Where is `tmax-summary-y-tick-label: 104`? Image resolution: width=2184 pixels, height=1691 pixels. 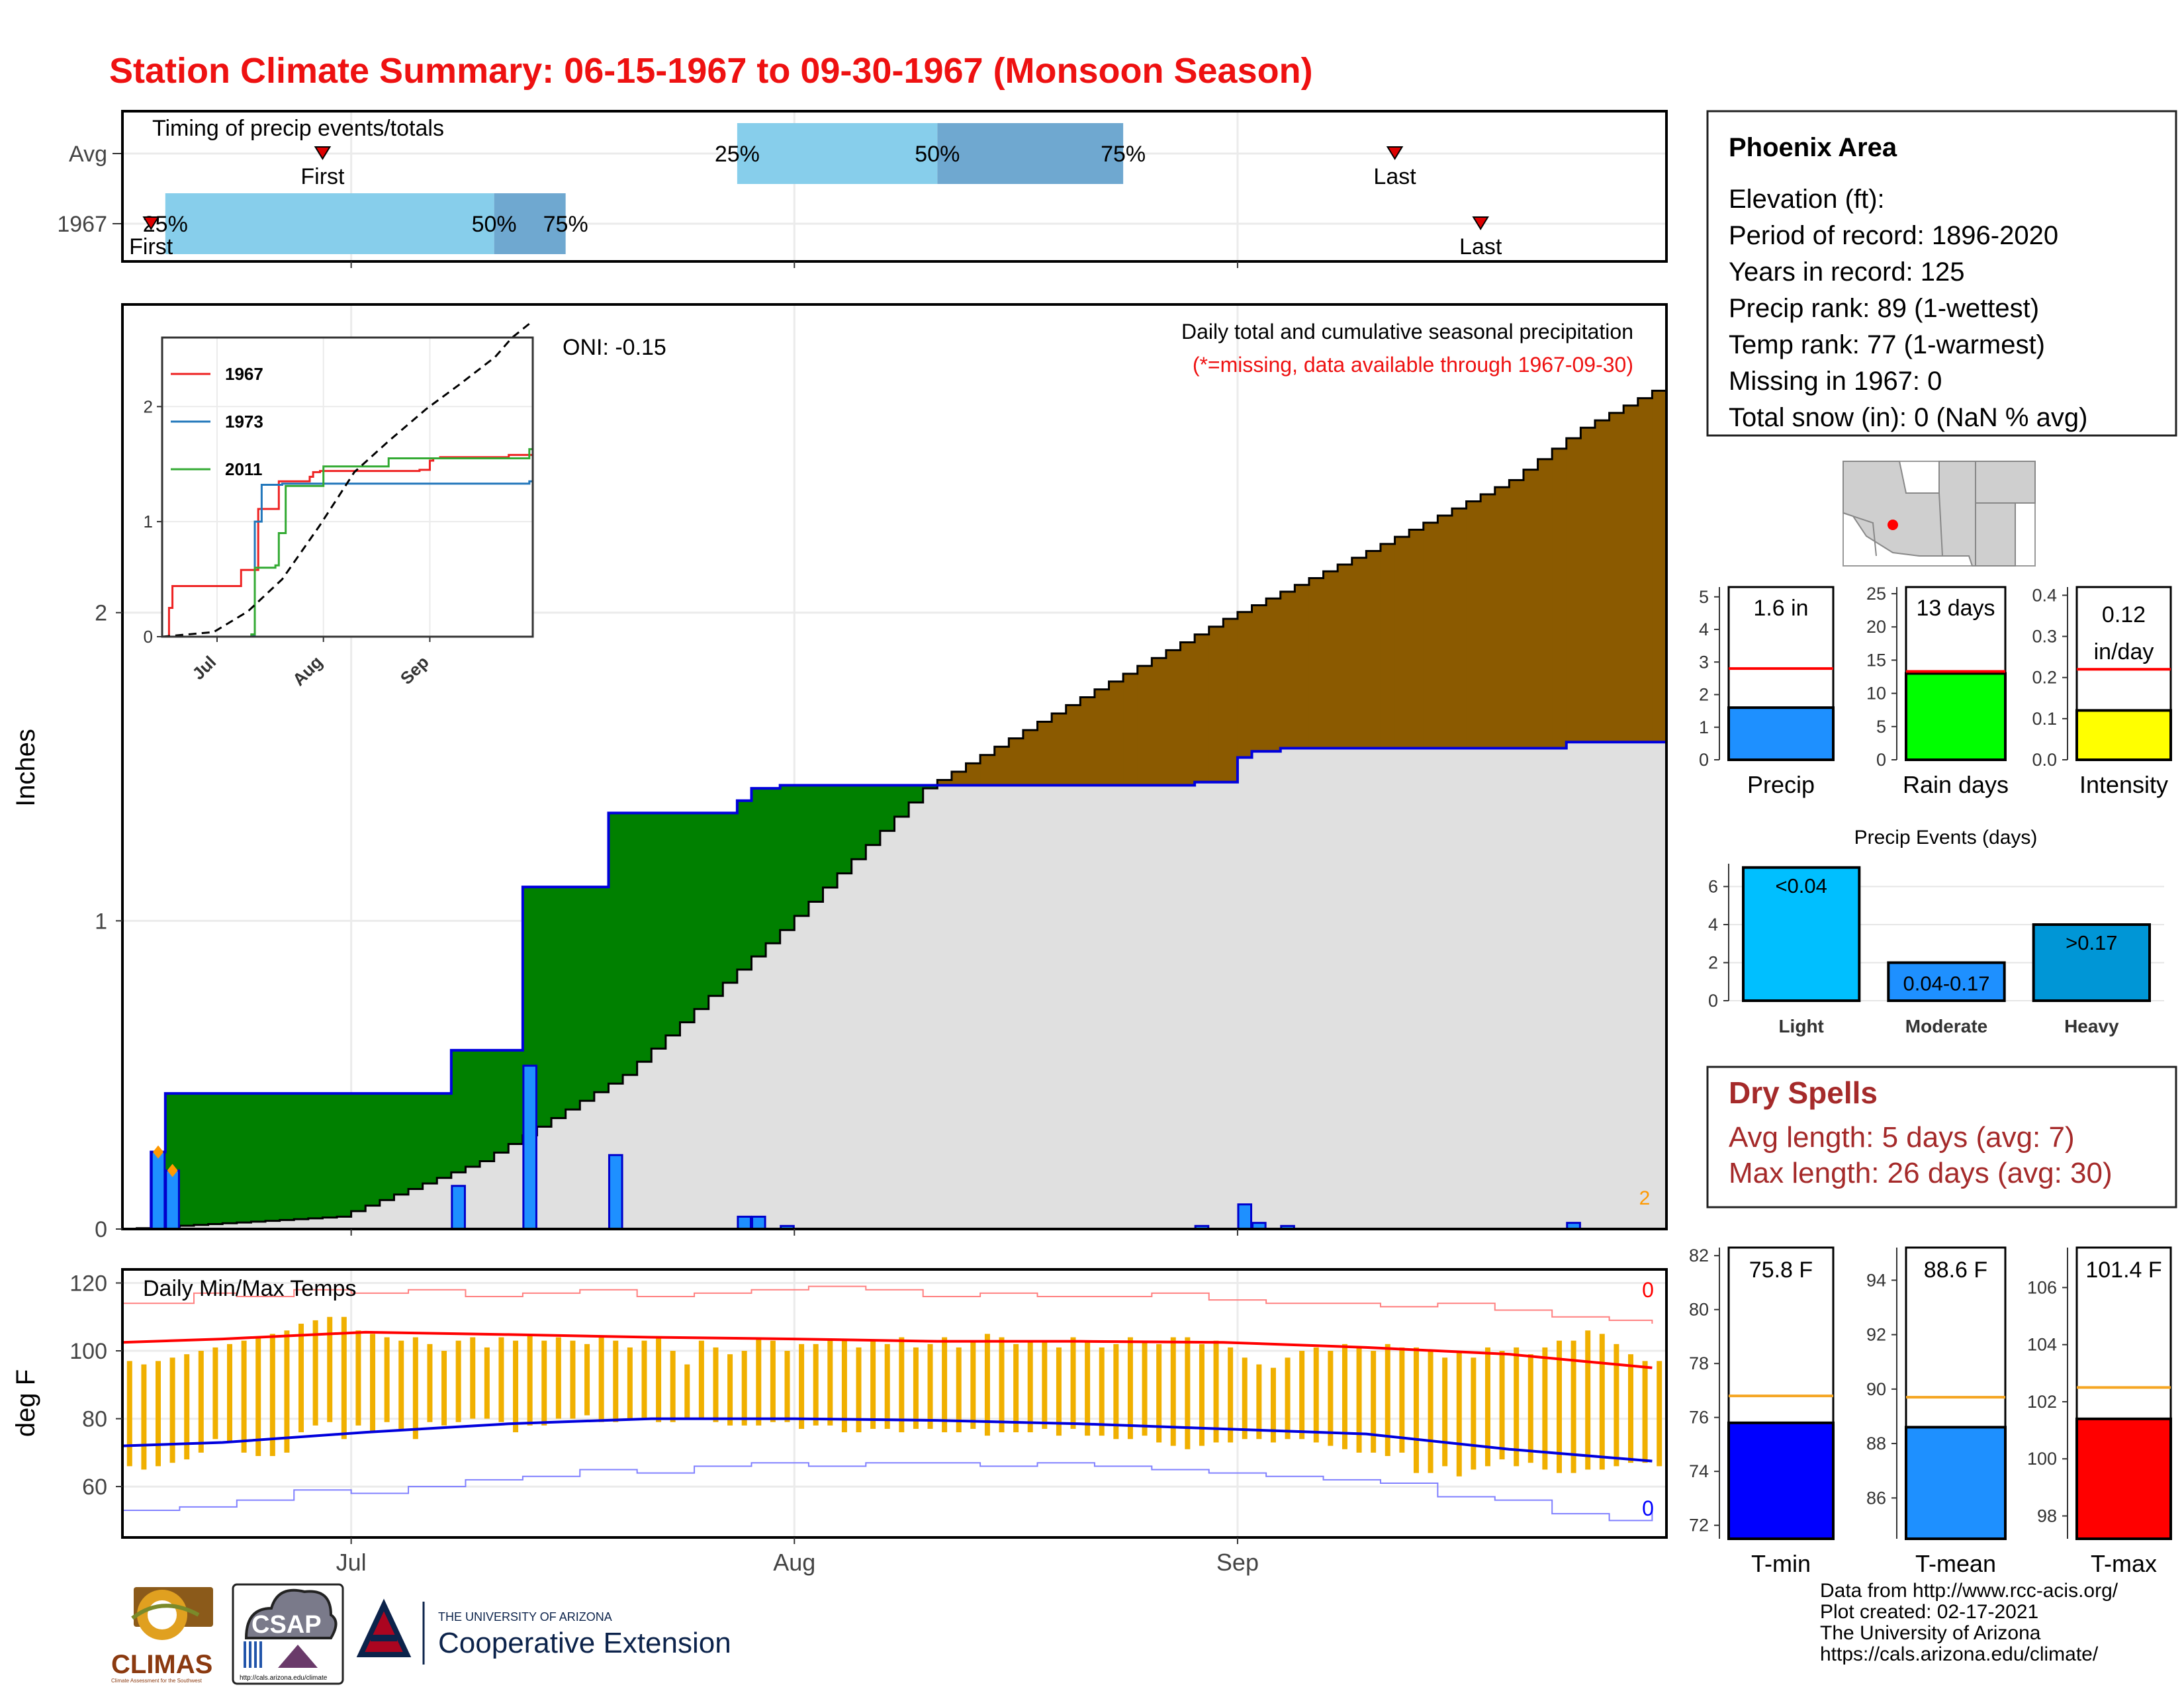
tmax-summary-y-tick-label: 104 is located at coordinates (2042, 1345).